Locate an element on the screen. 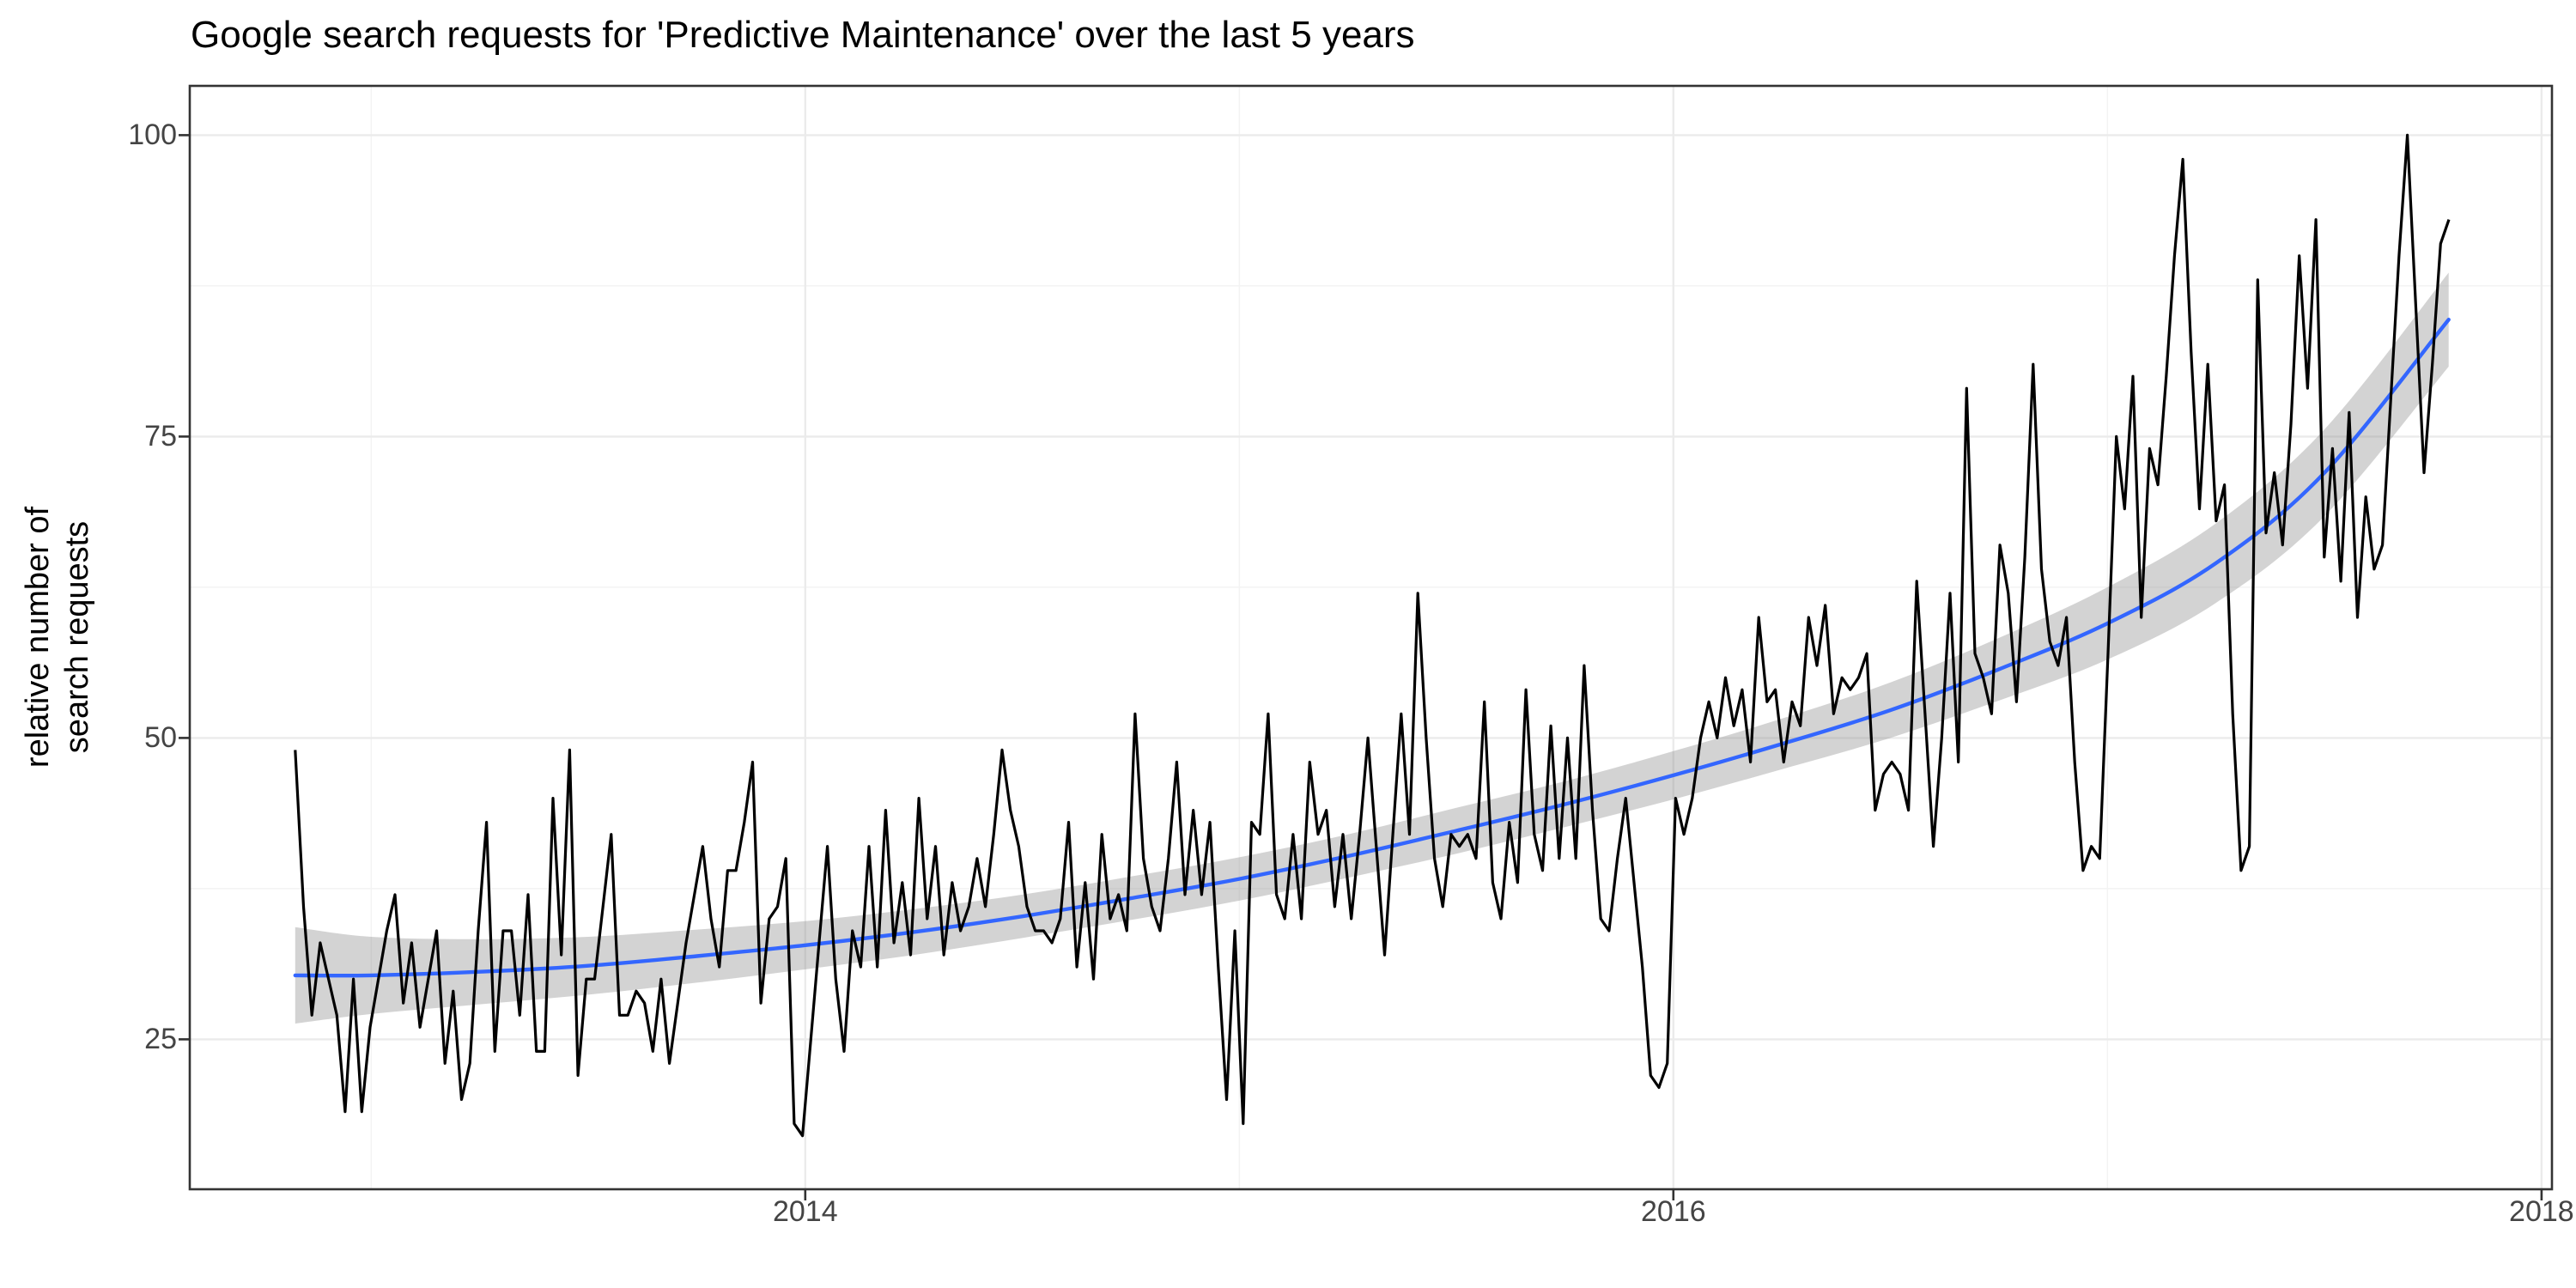  x-tick-label: 2018 is located at coordinates (2541, 1211).